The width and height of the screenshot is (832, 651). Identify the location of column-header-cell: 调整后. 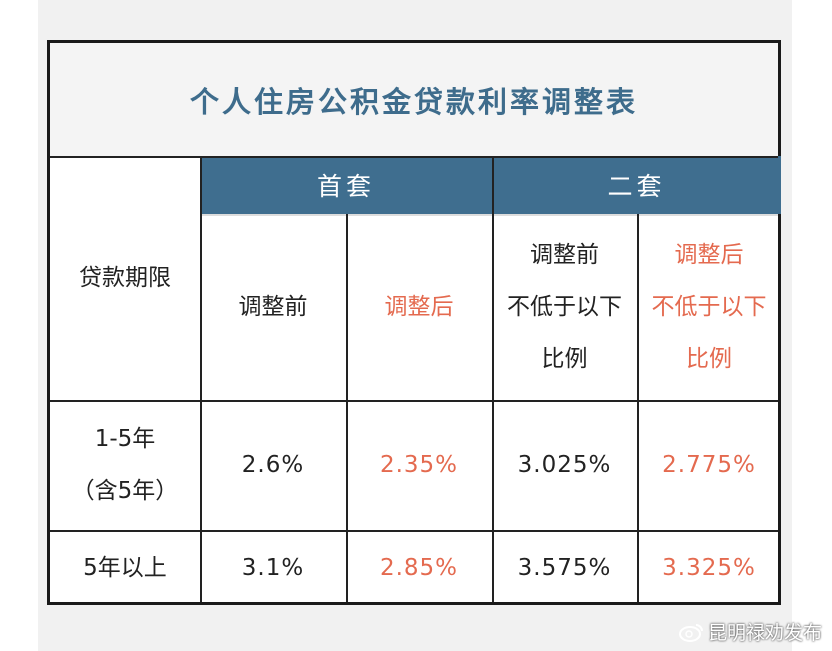
(419, 307).